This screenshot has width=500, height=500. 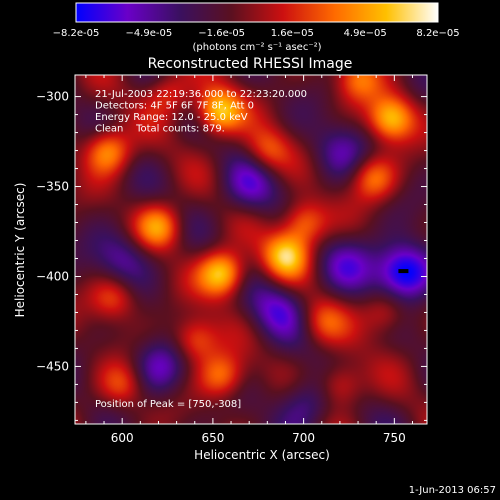 What do you see at coordinates (212, 438) in the screenshot?
I see `x-tick-label: 650` at bounding box center [212, 438].